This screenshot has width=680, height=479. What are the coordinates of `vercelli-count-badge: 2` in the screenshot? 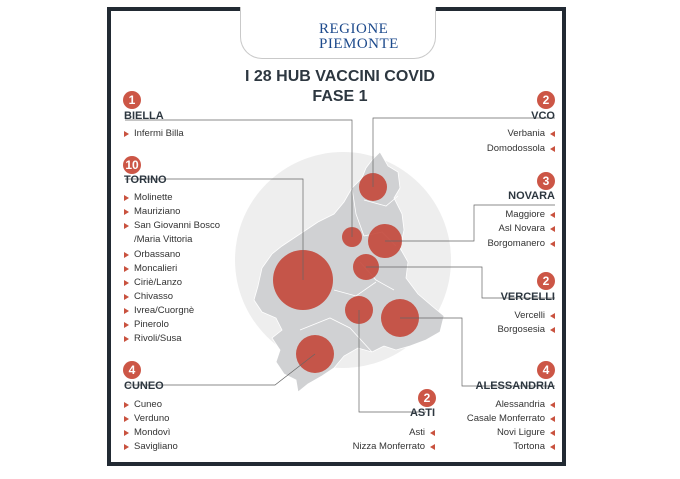 It's located at (546, 281).